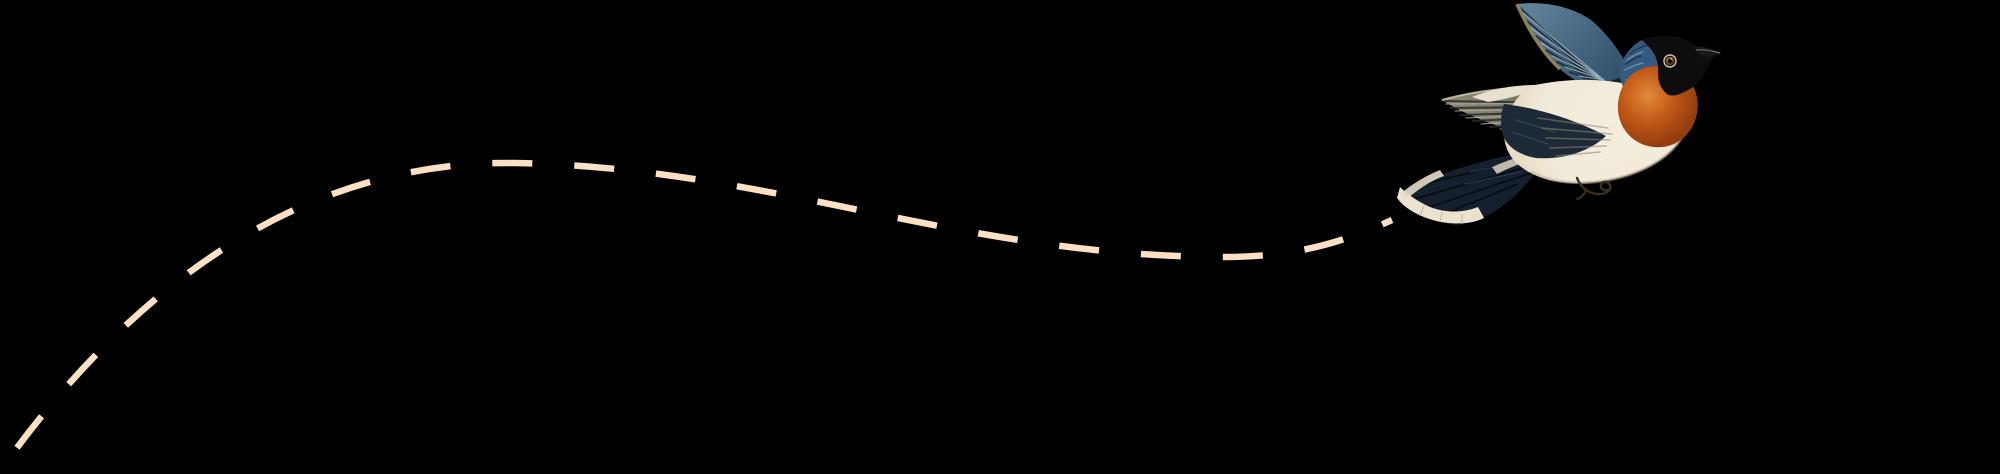  I want to click on swallow-illustration, so click(1559, 114).